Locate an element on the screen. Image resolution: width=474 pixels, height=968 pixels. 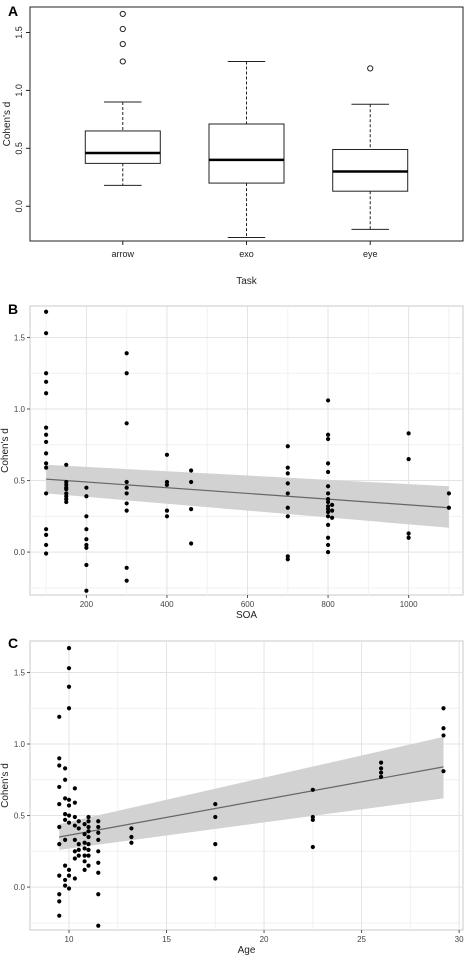
regression-line is located at coordinates (247, 493).